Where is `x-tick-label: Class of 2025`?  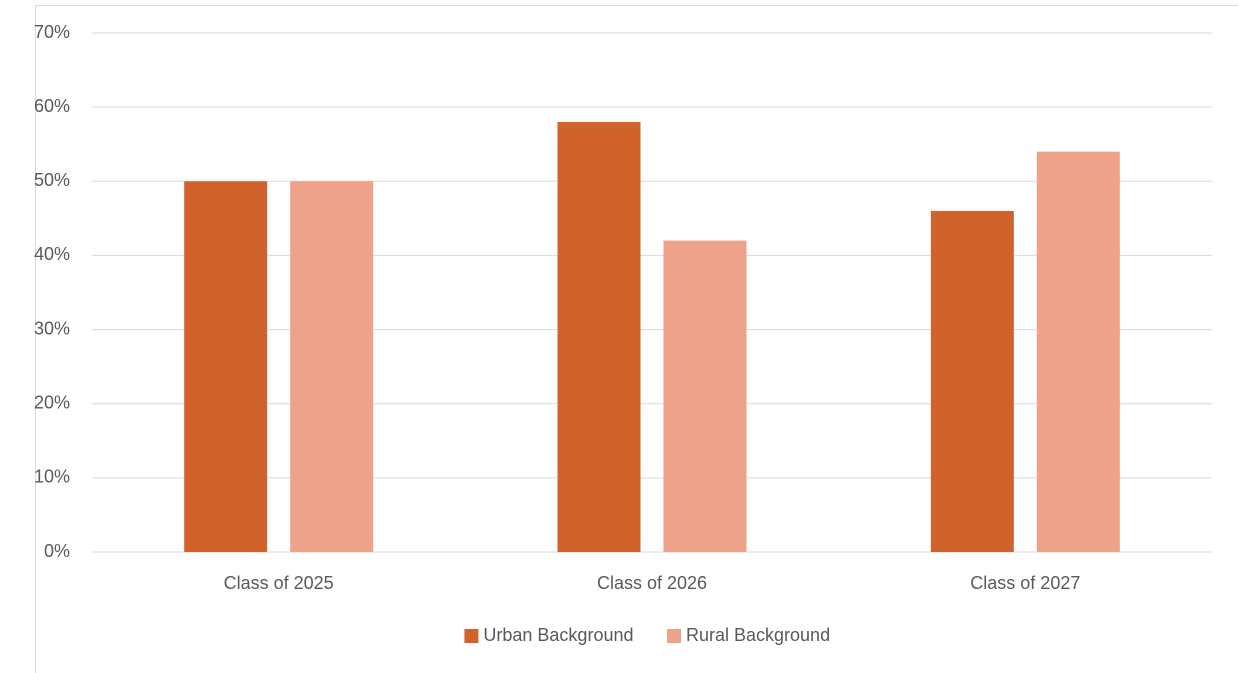 x-tick-label: Class of 2025 is located at coordinates (279, 583).